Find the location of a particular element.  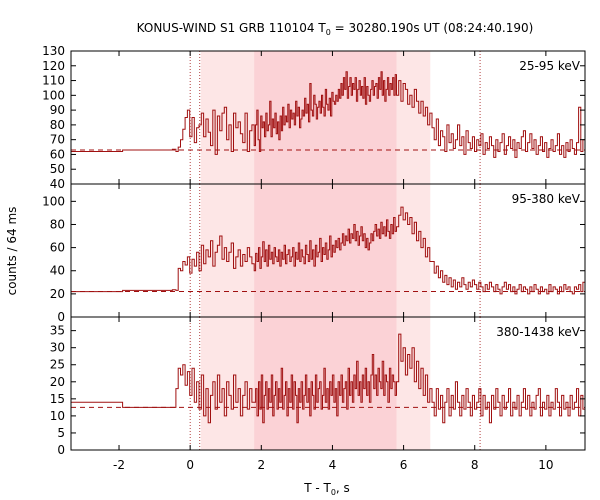

y-axis-label: counts / 64 ms is located at coordinates (12, 251).